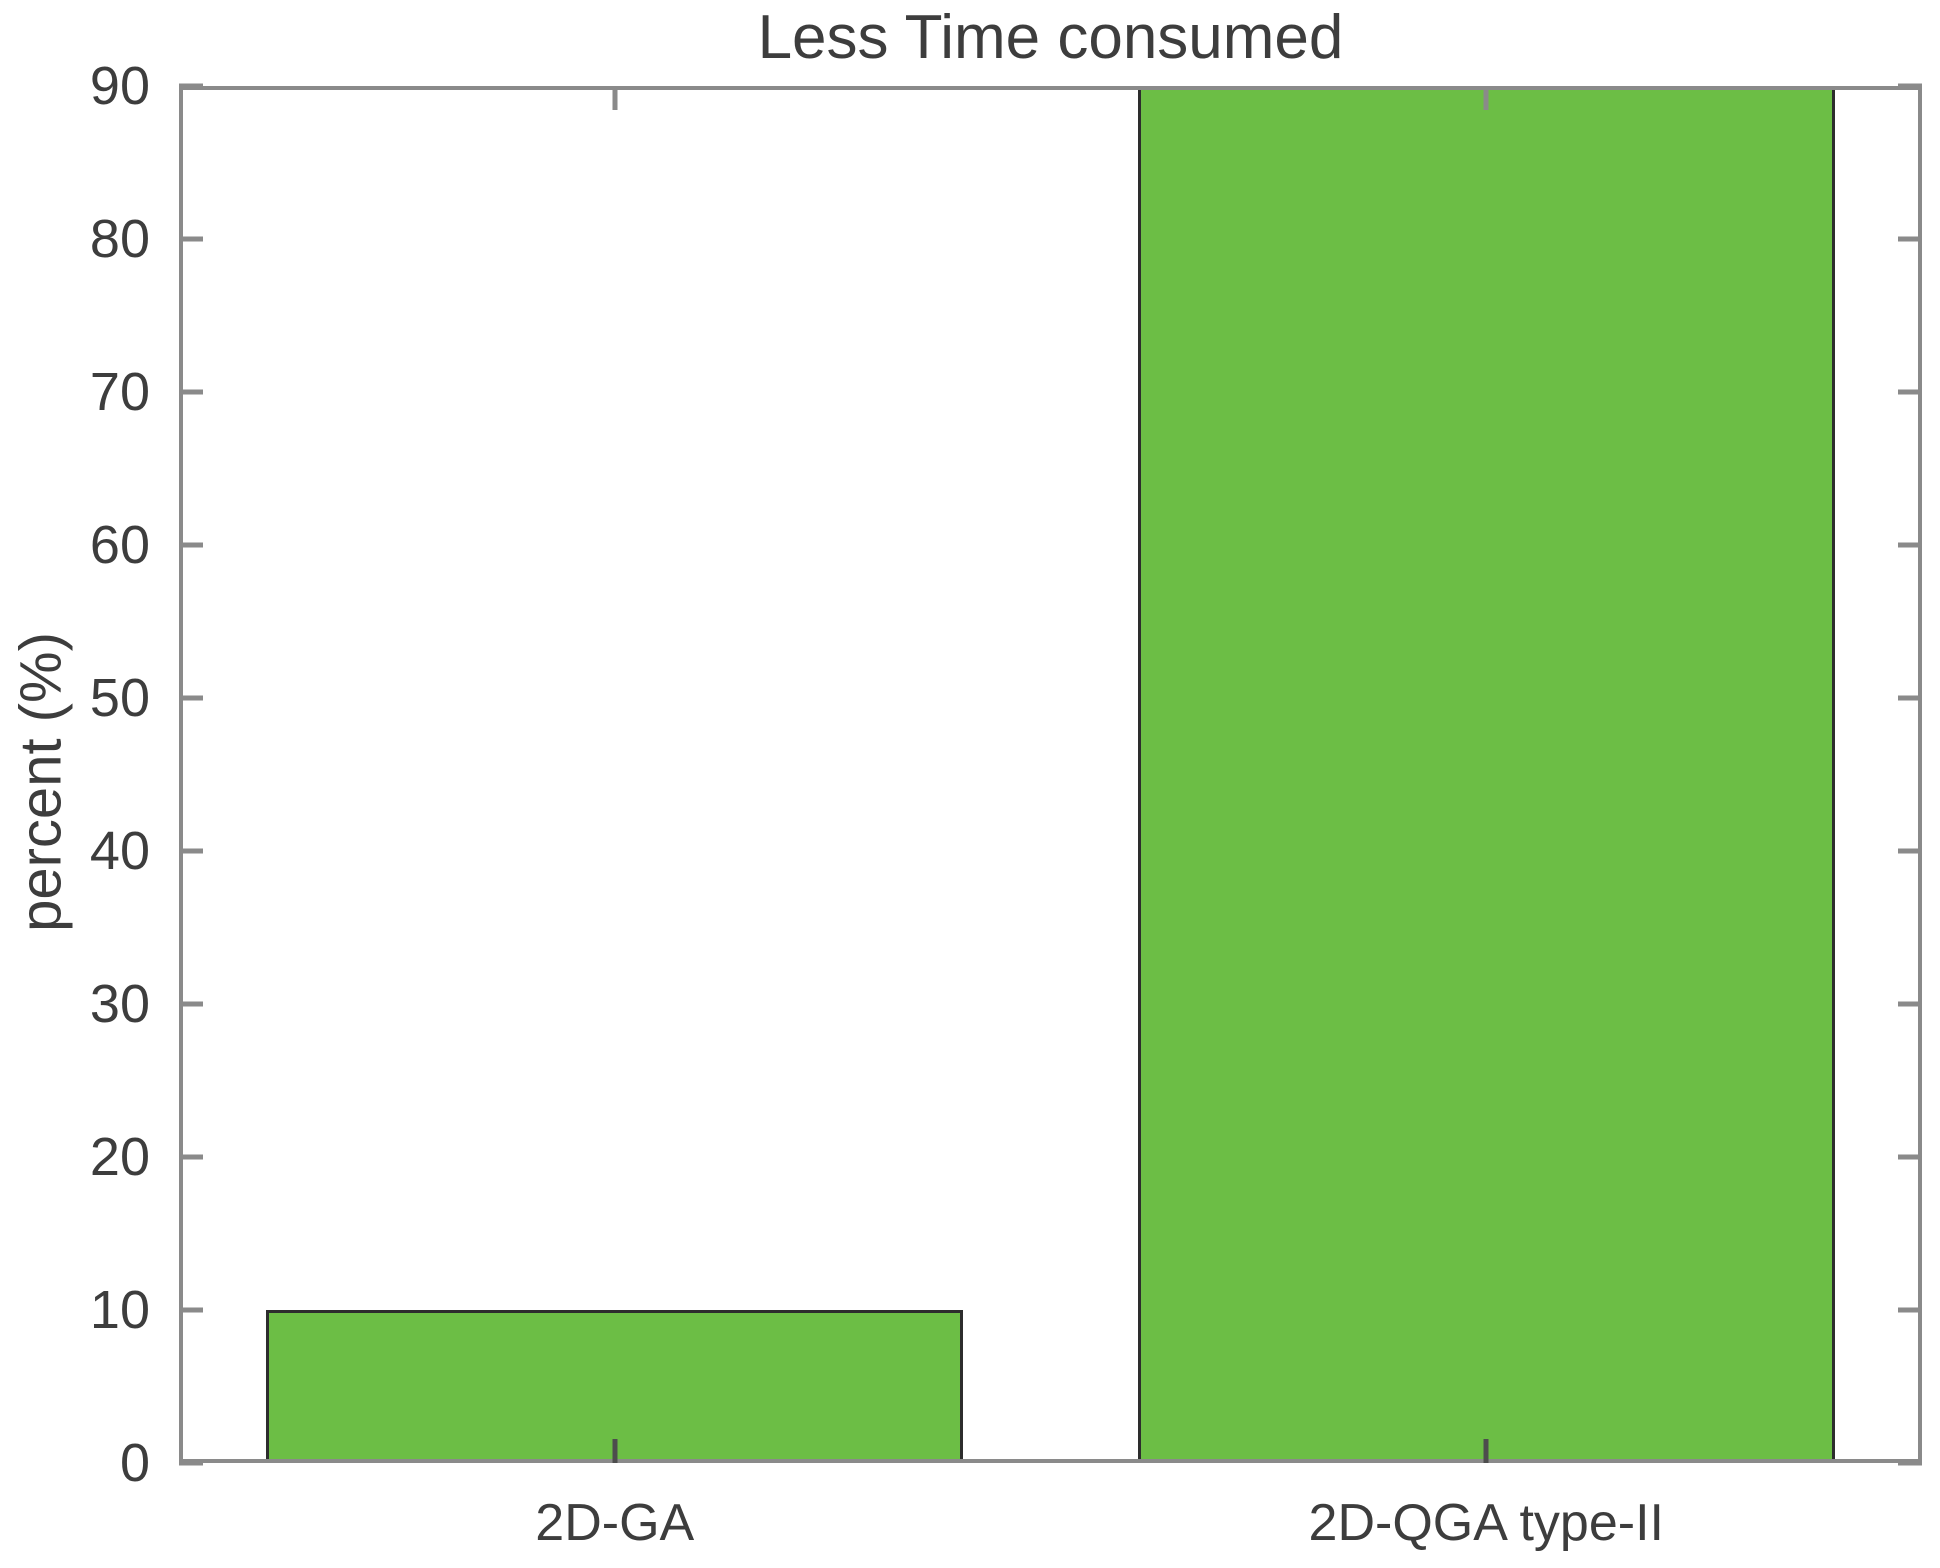 This screenshot has height=1568, width=1940. Describe the element at coordinates (119, 239) in the screenshot. I see `y-tick-label: 80` at that location.